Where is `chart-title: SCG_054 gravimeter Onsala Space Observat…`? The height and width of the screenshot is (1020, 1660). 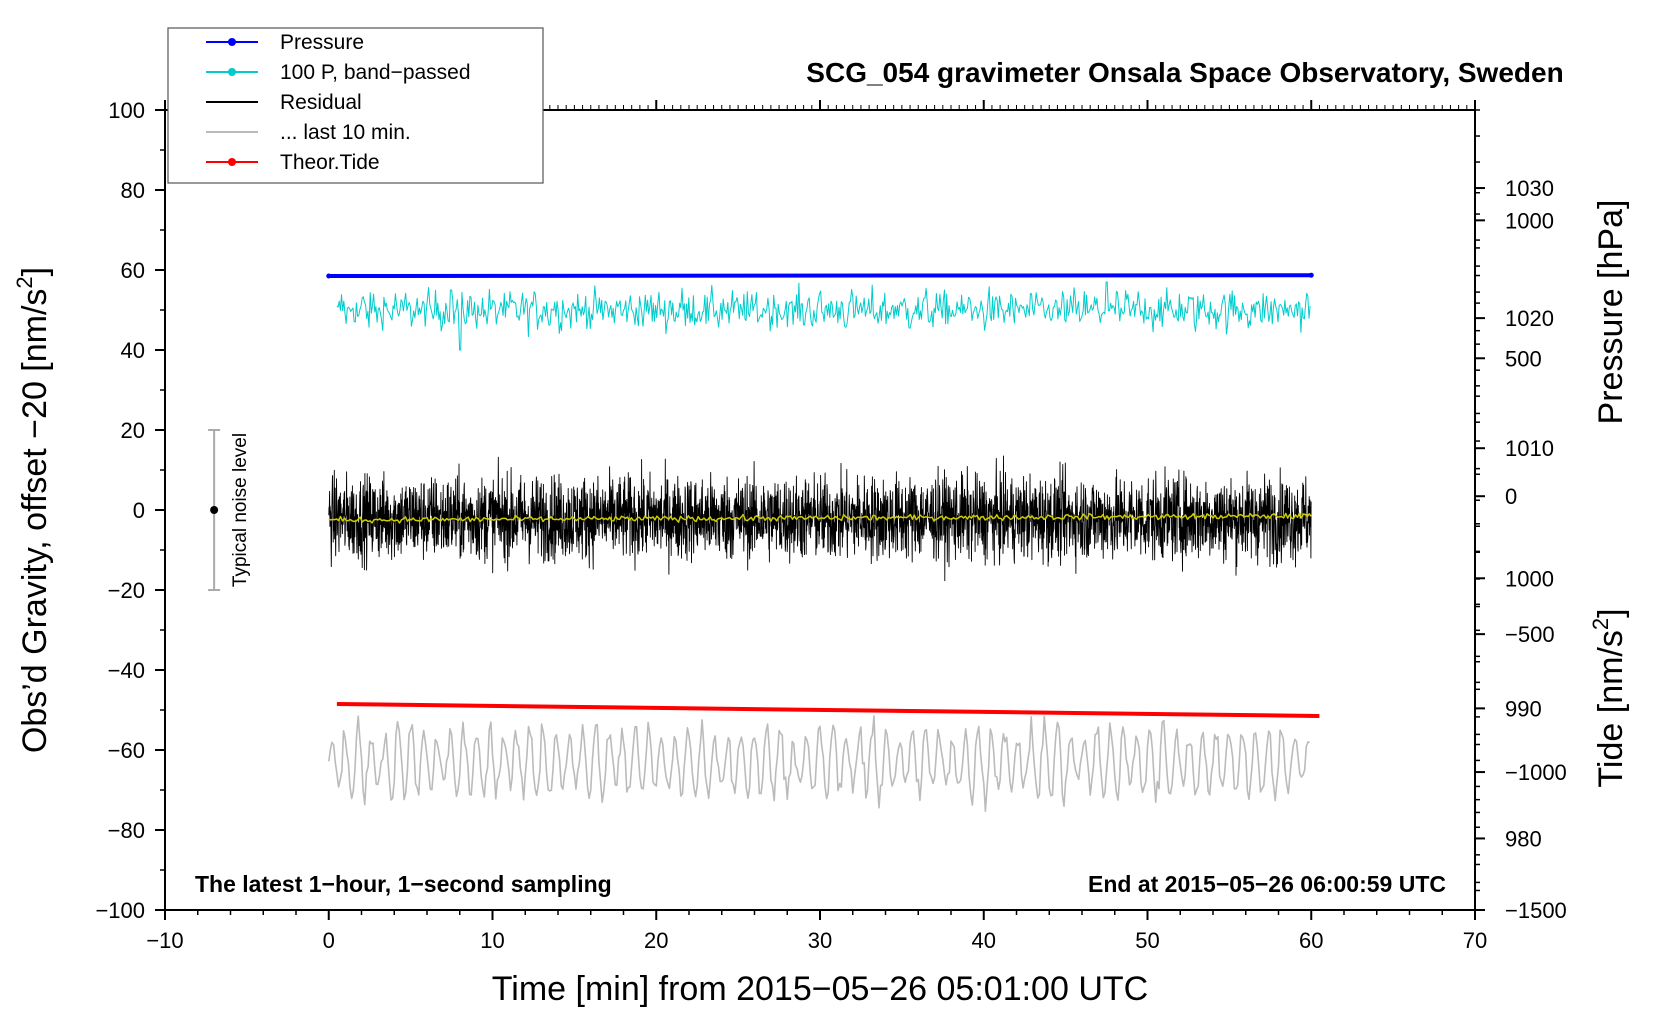 chart-title: SCG_054 gravimeter Onsala Space Observat… is located at coordinates (1184, 72).